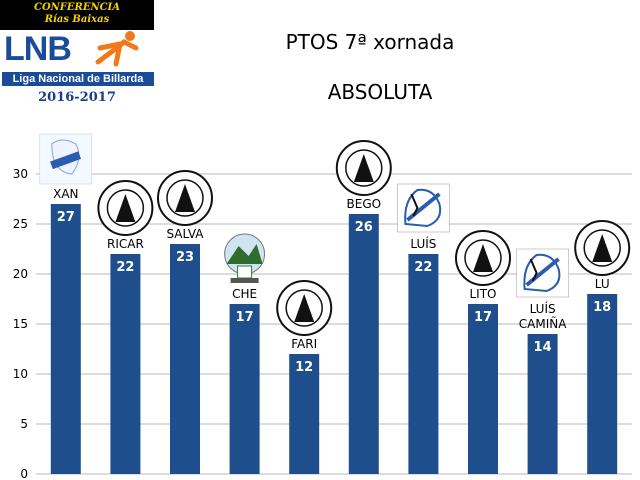 The height and width of the screenshot is (480, 640). Describe the element at coordinates (304, 344) in the screenshot. I see `category-label: FARI` at that location.